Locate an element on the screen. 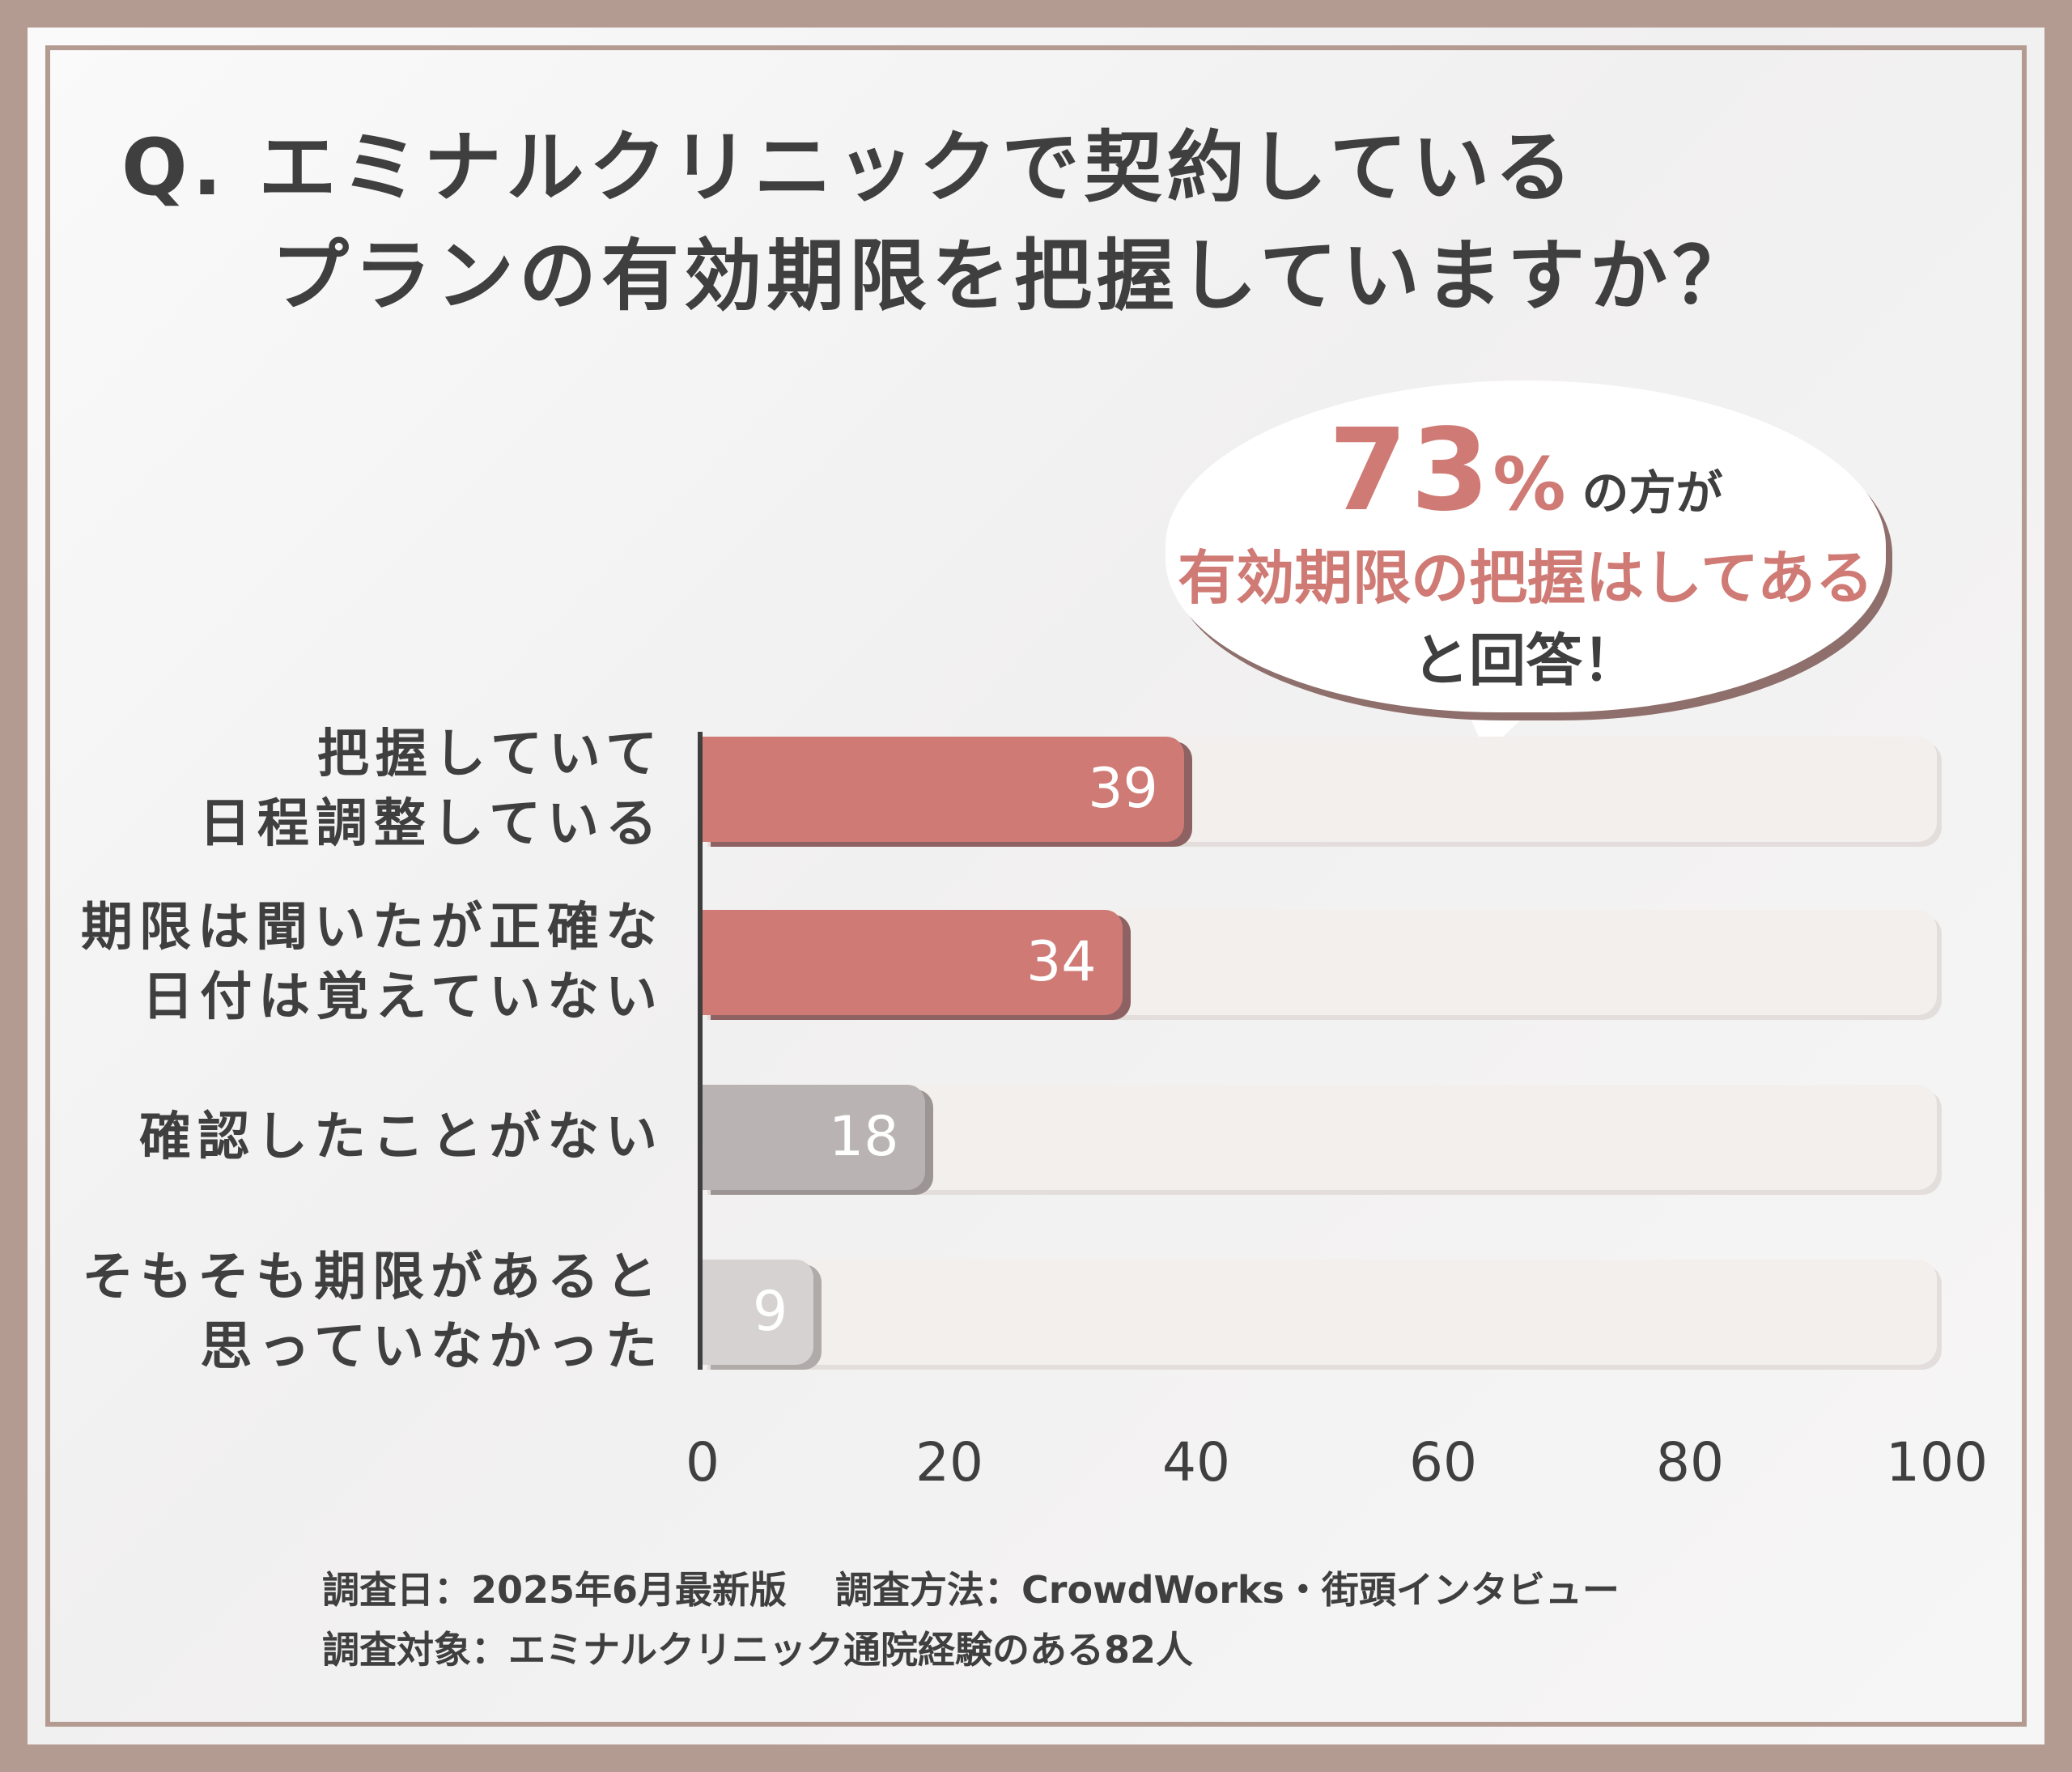 Image resolution: width=2072 pixels, height=1772 pixels. x-tick-label: 80 is located at coordinates (1690, 1463).